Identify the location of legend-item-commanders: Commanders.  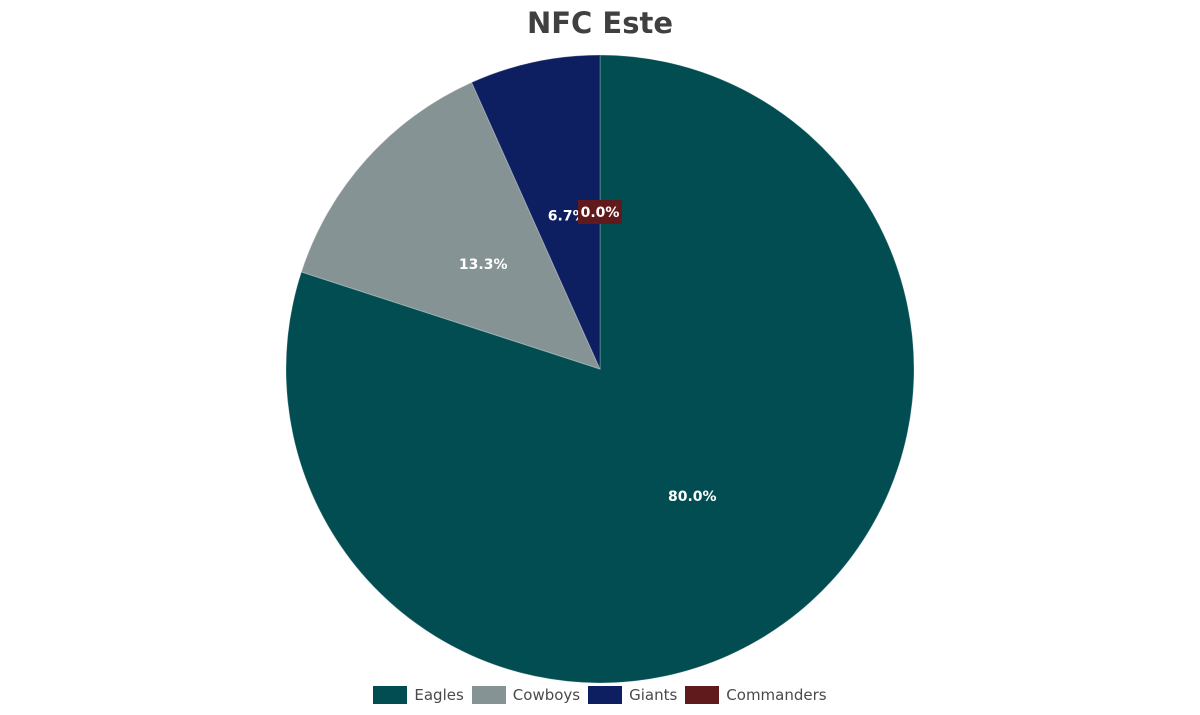
(756, 695).